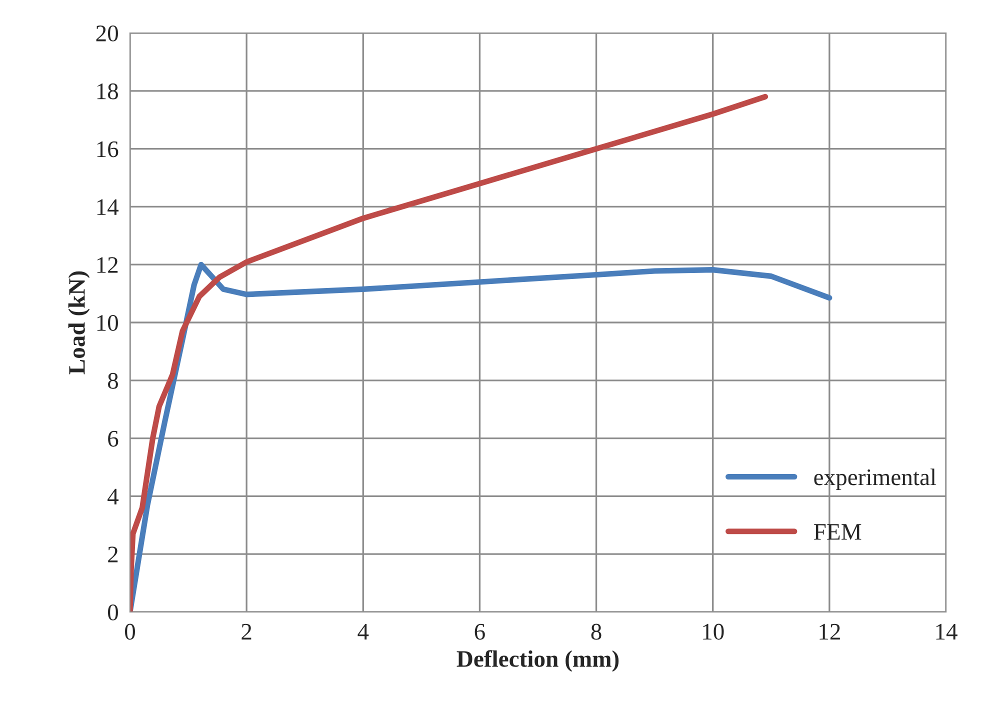  Describe the element at coordinates (875, 479) in the screenshot. I see `legend-label: experimental` at that location.